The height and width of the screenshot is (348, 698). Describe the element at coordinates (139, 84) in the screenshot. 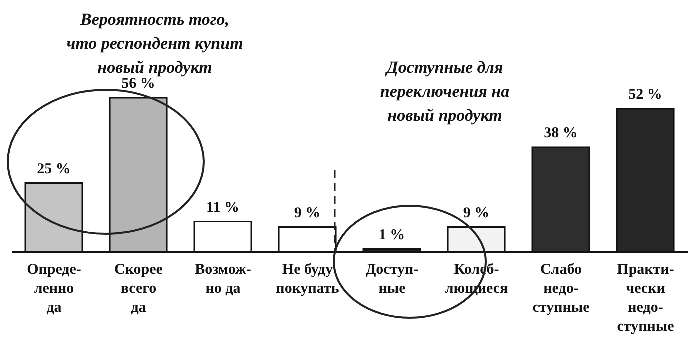

I see `data-label: 56 %` at that location.